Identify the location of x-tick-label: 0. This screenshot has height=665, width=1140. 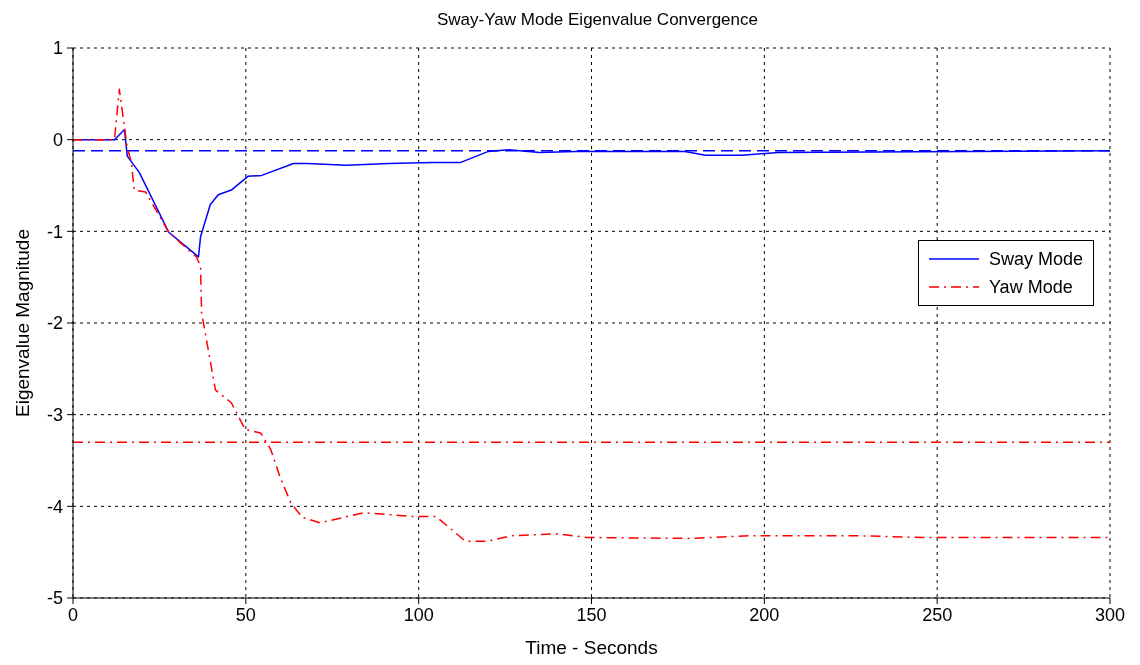
(73, 614).